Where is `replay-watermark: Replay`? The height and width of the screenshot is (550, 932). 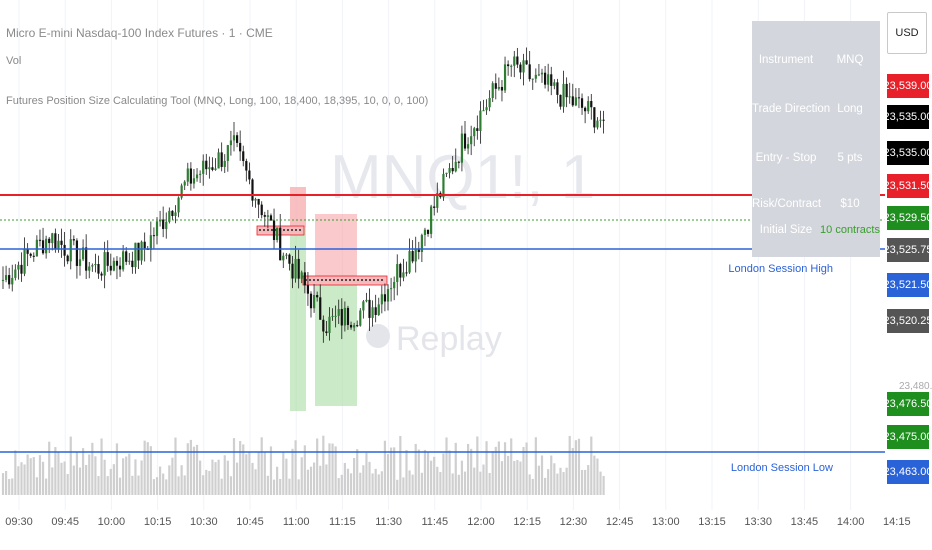
replay-watermark: Replay is located at coordinates (434, 339).